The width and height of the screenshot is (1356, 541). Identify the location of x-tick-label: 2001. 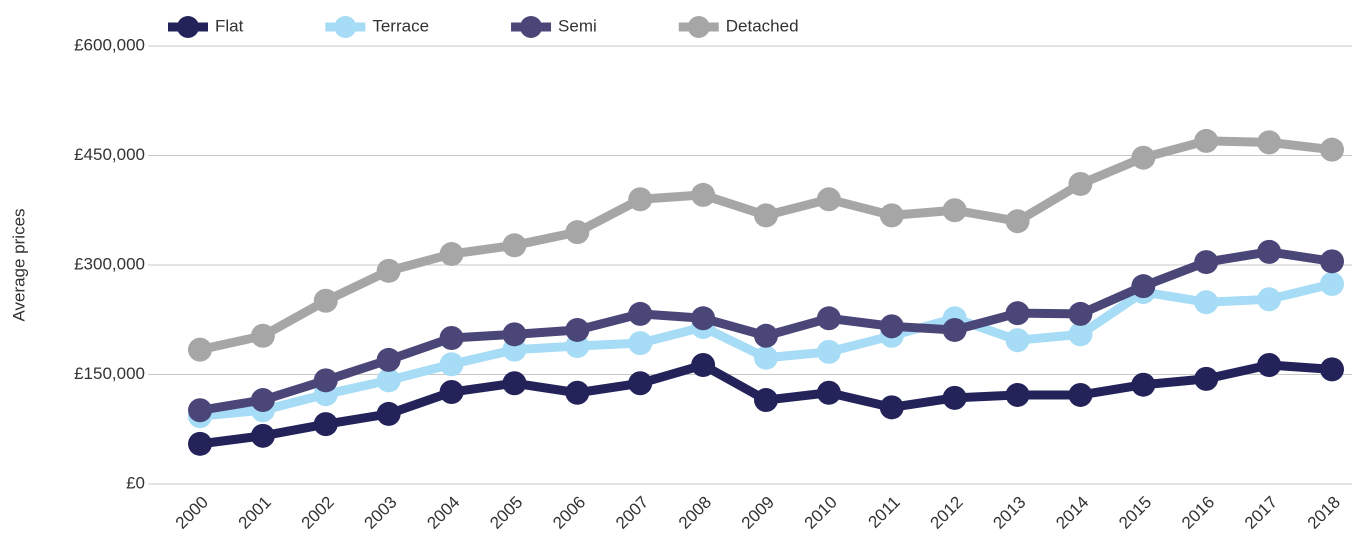
(255, 513).